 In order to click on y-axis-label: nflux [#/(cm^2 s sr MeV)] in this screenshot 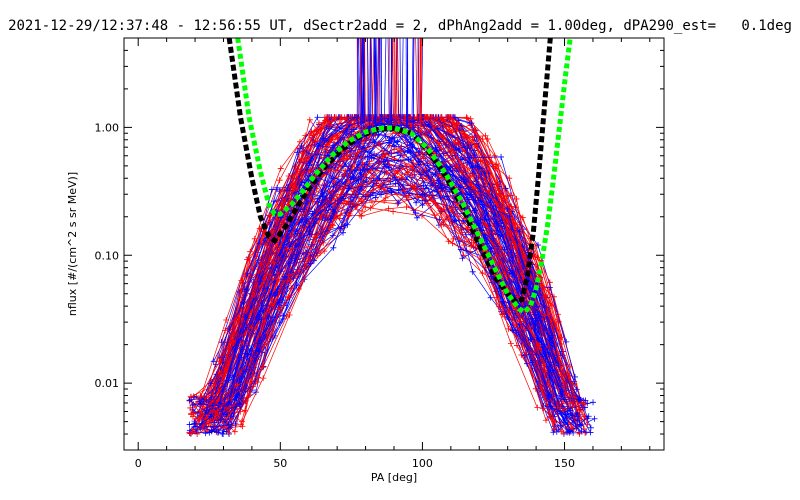, I will do `click(72, 244)`.